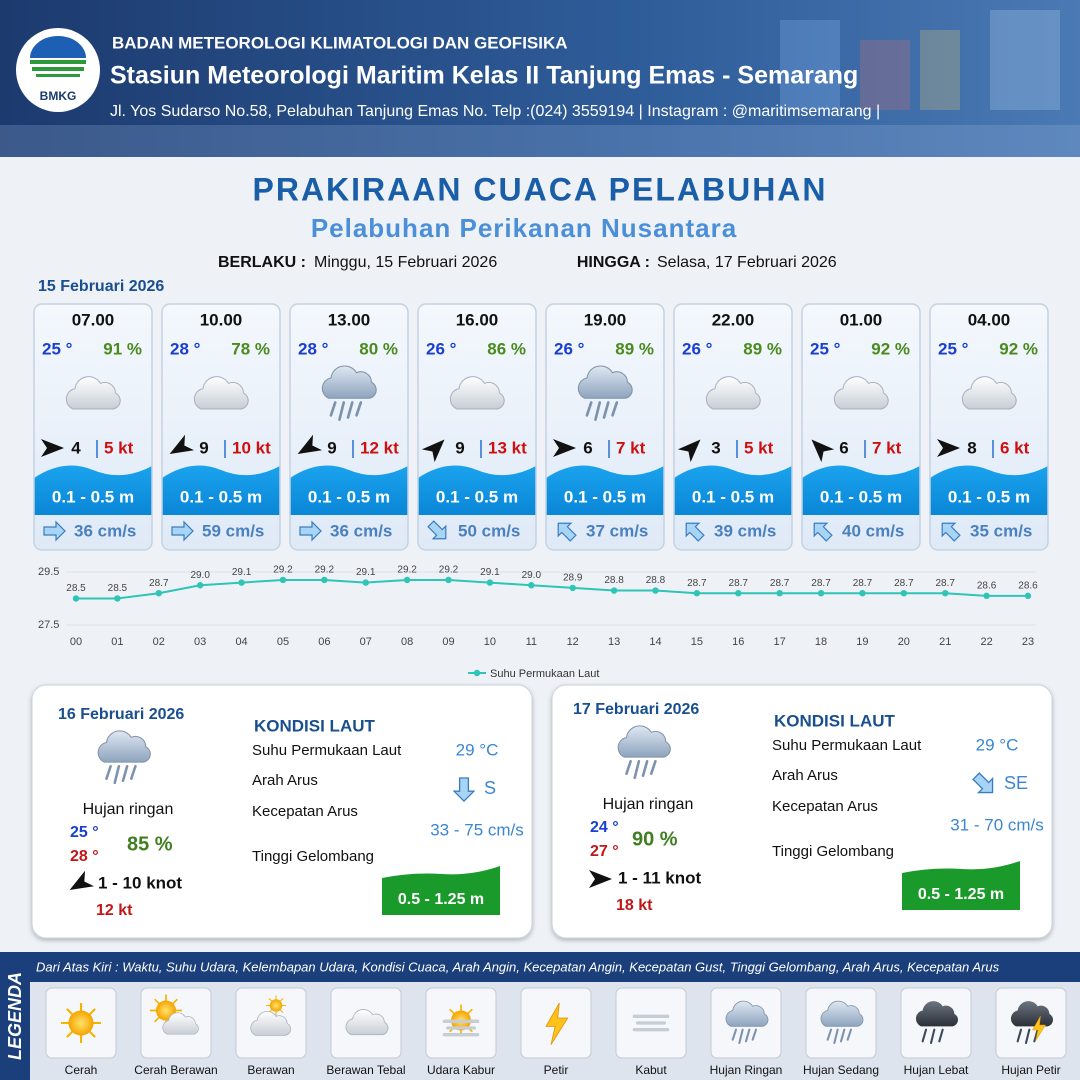 The width and height of the screenshot is (1080, 1080). Describe the element at coordinates (555, 967) in the screenshot. I see `legend-bar` at that location.